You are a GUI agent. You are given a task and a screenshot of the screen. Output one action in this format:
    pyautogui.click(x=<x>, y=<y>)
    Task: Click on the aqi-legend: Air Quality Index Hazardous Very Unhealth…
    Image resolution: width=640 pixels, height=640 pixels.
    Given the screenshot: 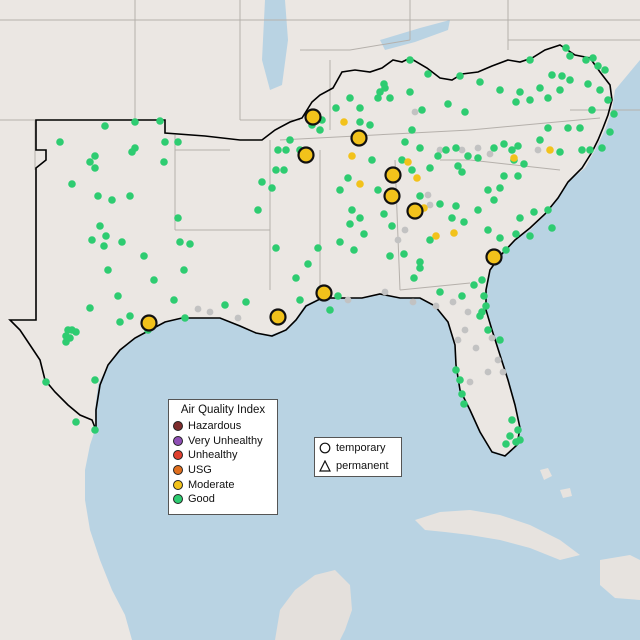 What is the action you would take?
    pyautogui.click(x=223, y=457)
    